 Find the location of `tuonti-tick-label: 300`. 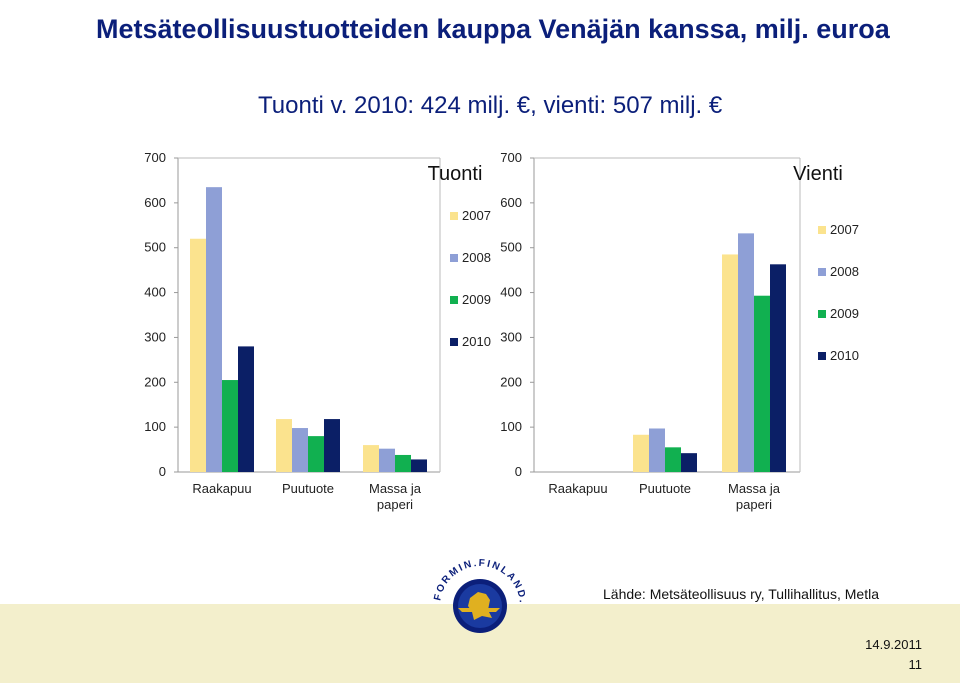

tuonti-tick-label: 300 is located at coordinates (155, 336).